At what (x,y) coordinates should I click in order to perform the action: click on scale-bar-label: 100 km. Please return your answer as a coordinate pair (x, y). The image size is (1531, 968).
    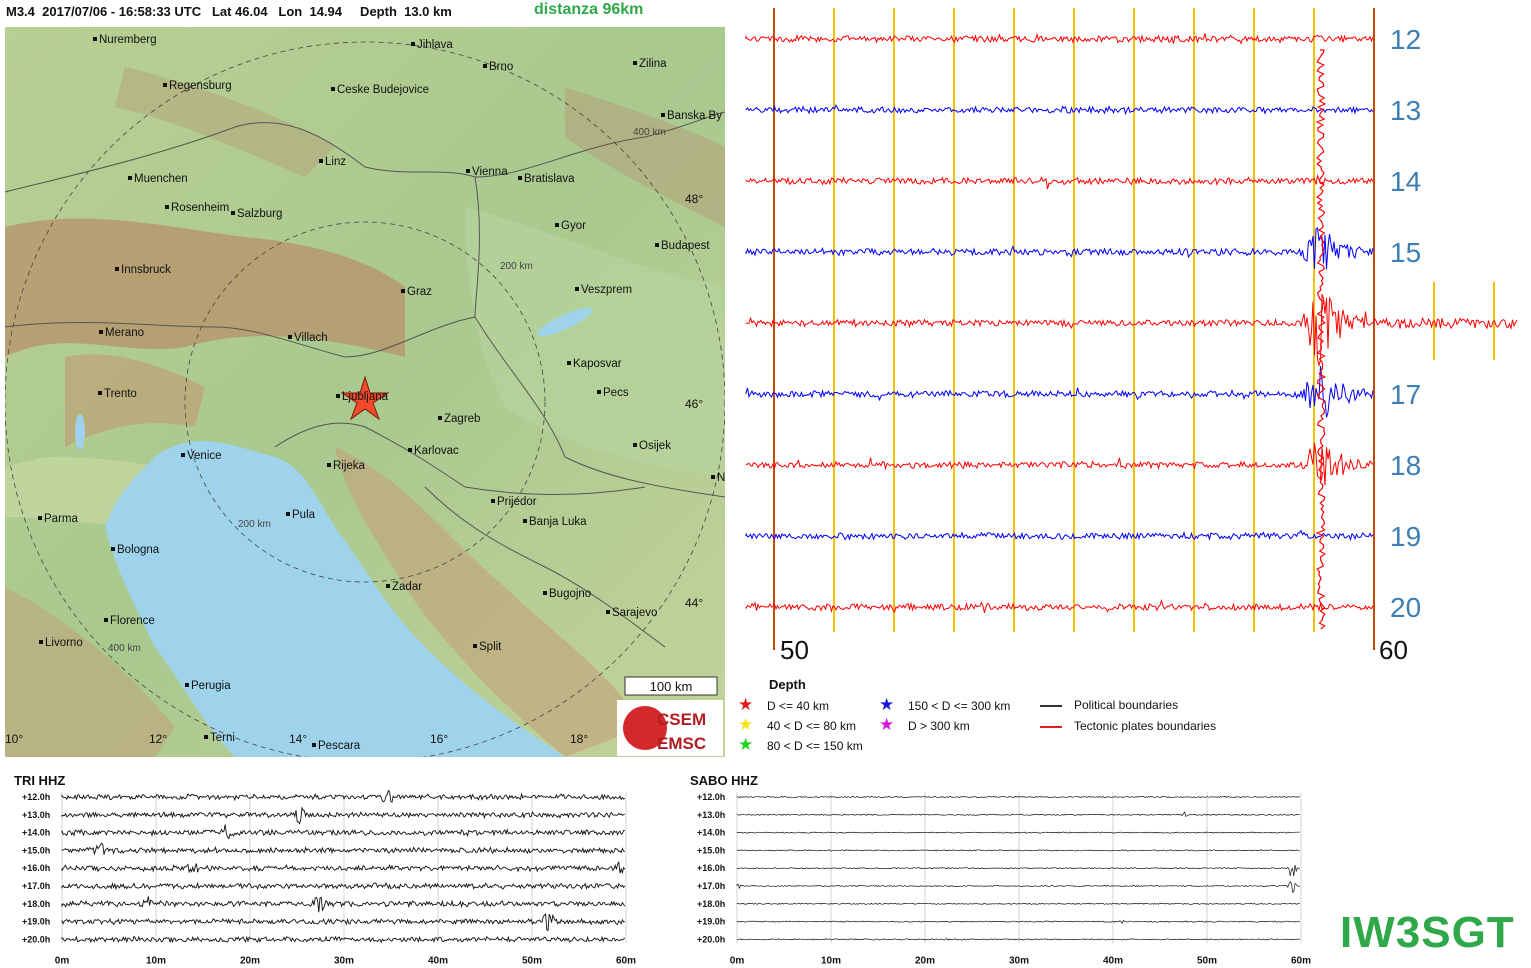
    Looking at the image, I should click on (671, 686).